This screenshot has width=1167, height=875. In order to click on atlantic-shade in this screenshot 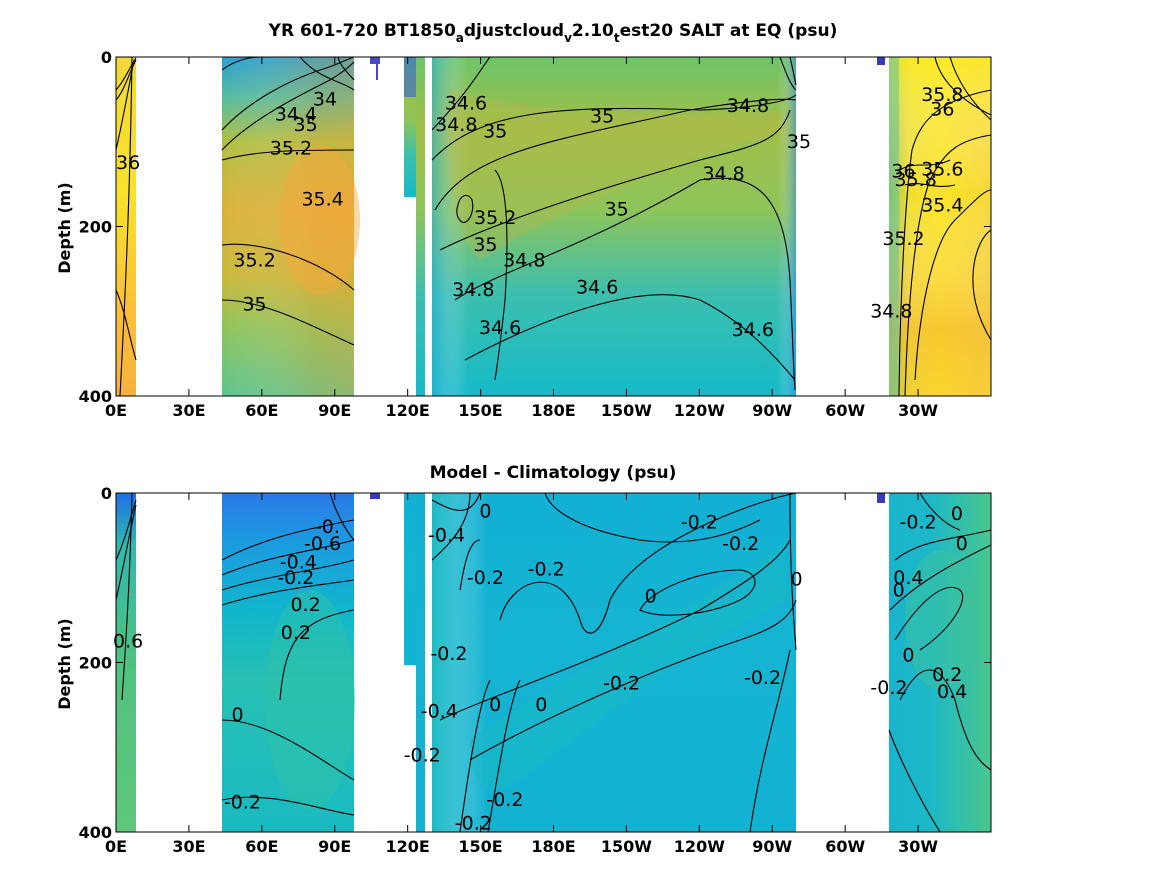, I will do `click(940, 226)`.